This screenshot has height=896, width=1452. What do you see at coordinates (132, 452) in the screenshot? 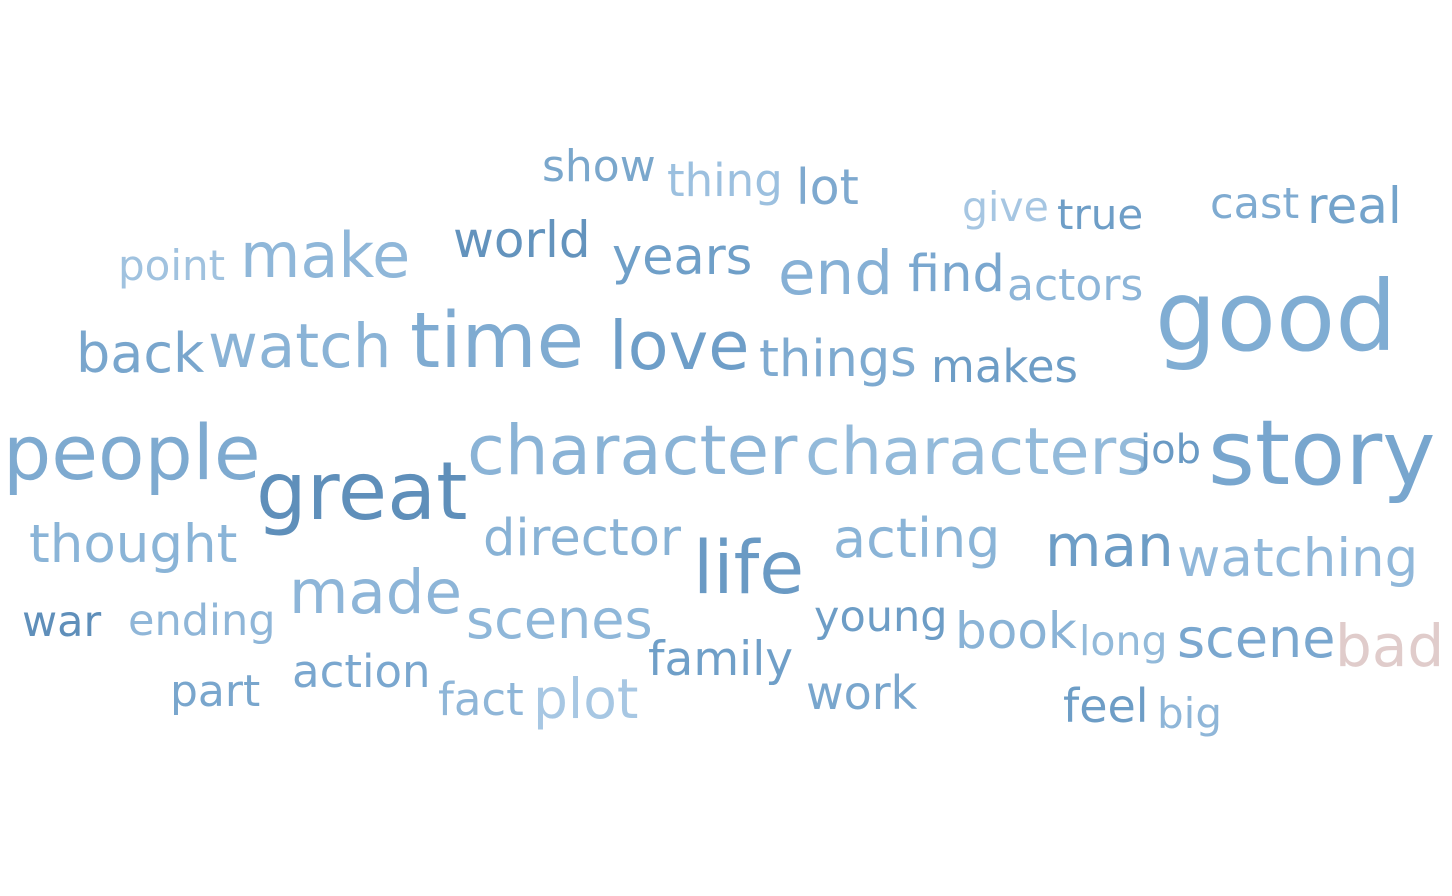
I see `word-people: people` at bounding box center [132, 452].